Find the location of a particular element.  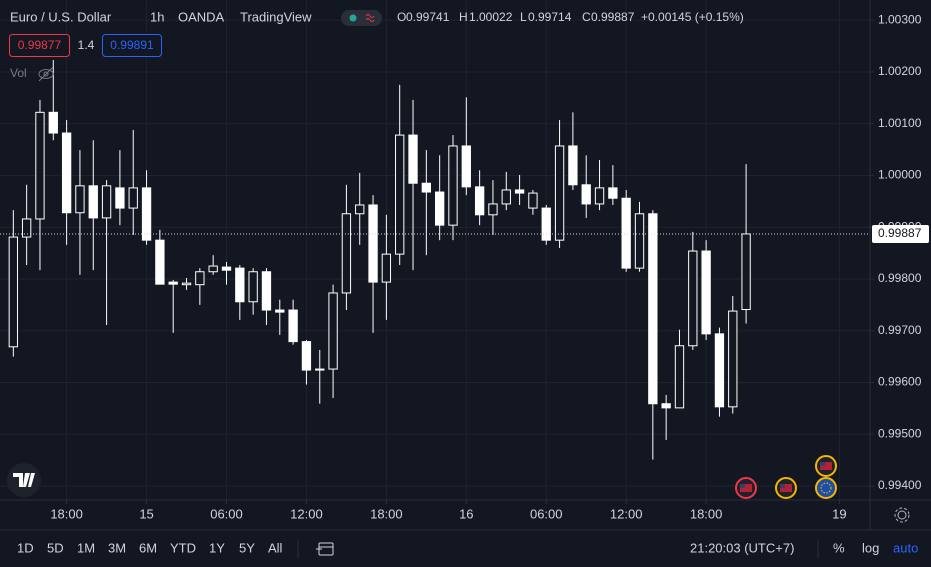

bid-box is located at coordinates (39, 45).